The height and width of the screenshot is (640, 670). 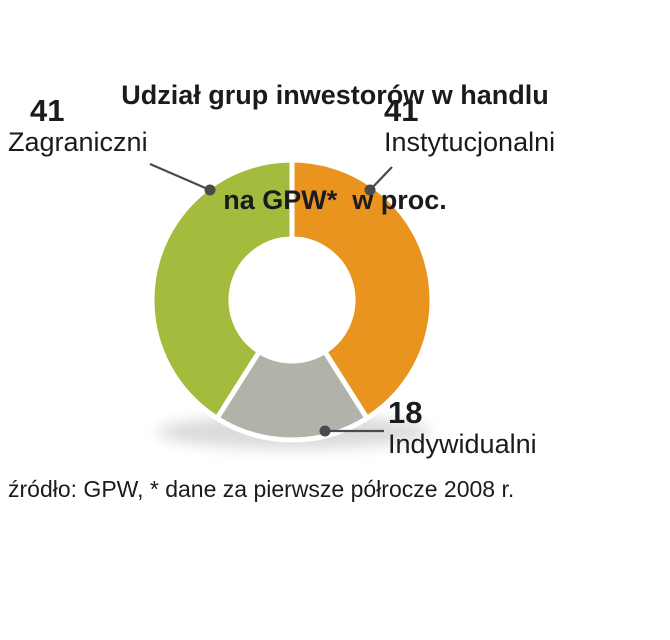 What do you see at coordinates (47, 110) in the screenshot?
I see `callout-zagraniczni-value: 41` at bounding box center [47, 110].